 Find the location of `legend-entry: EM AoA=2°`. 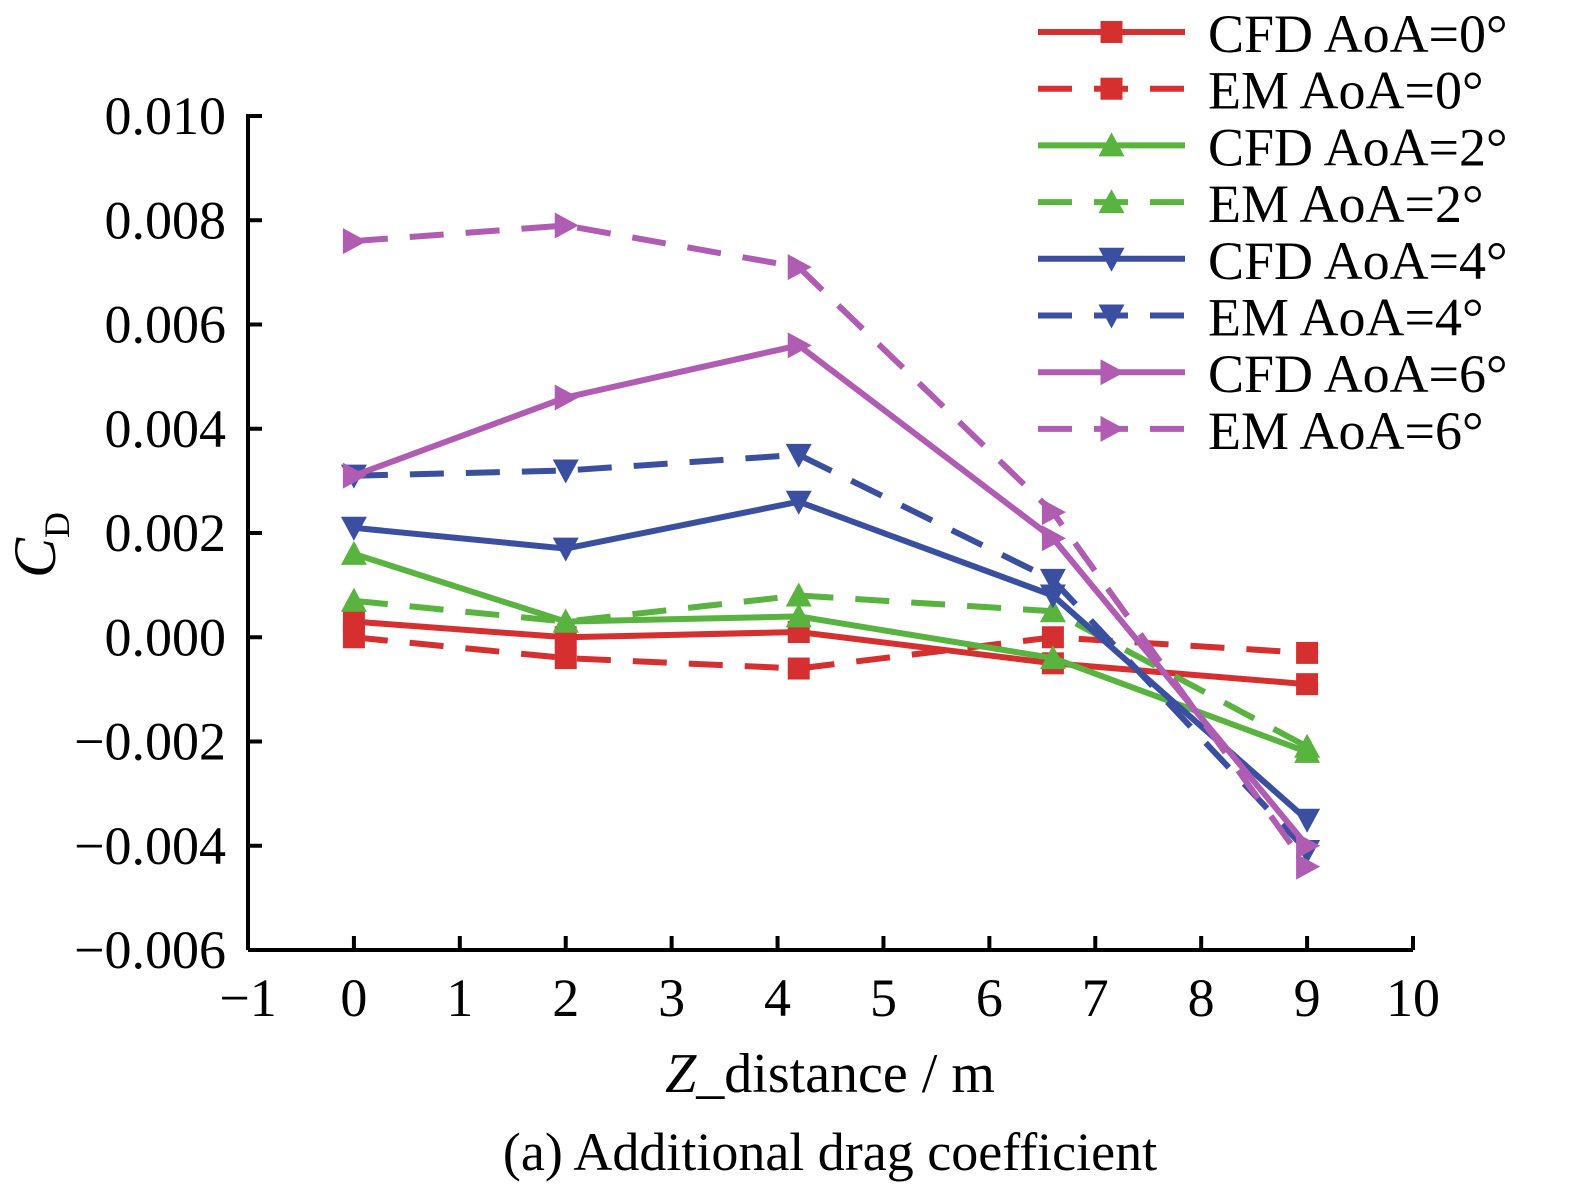

legend-entry: EM AoA=2° is located at coordinates (1261, 204).